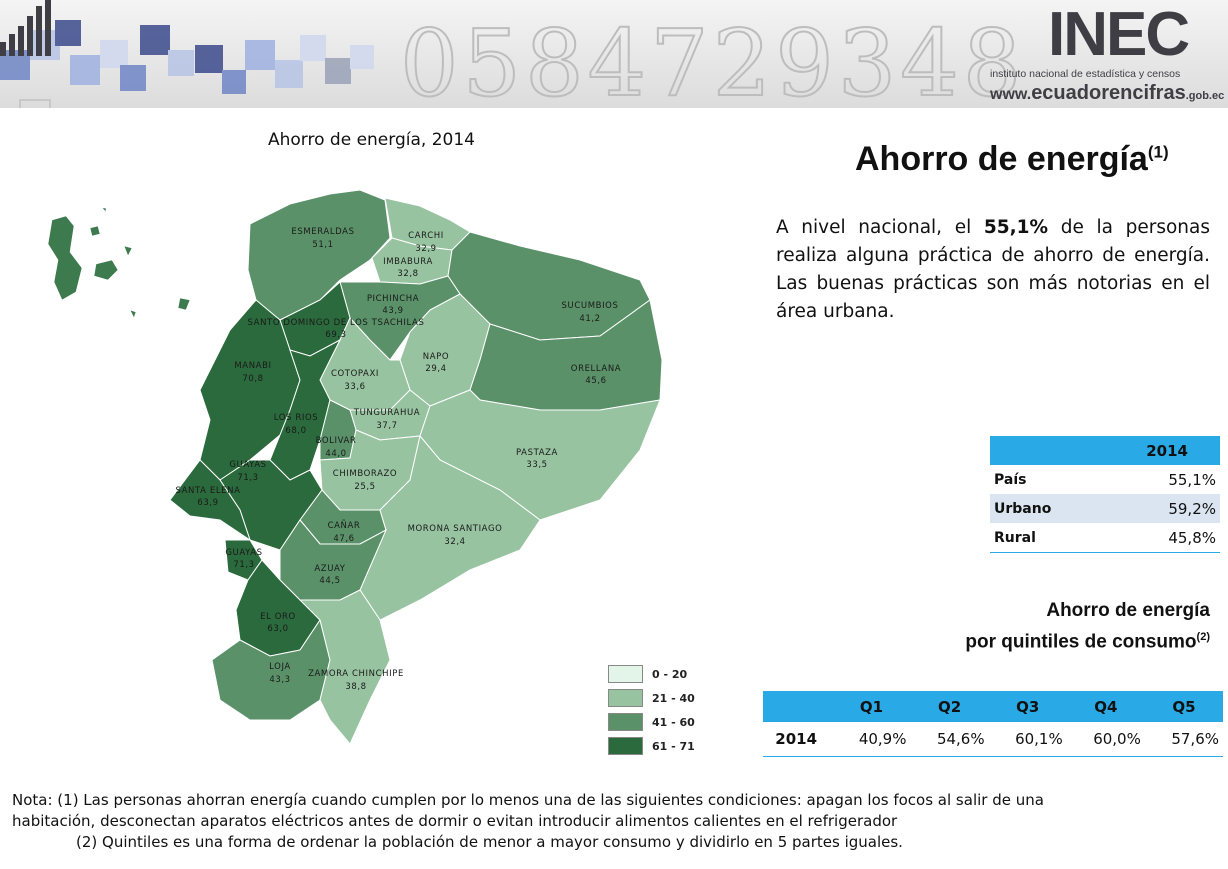 The image size is (1228, 869). I want to click on quintile-title-line1: Ahorro de energía, so click(1128, 610).